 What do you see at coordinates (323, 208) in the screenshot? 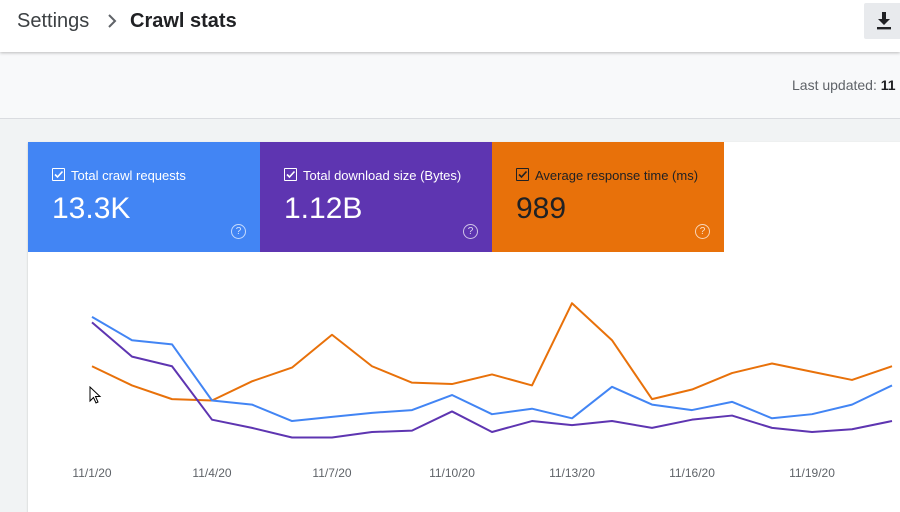
I see `tile-value: 1.12B` at bounding box center [323, 208].